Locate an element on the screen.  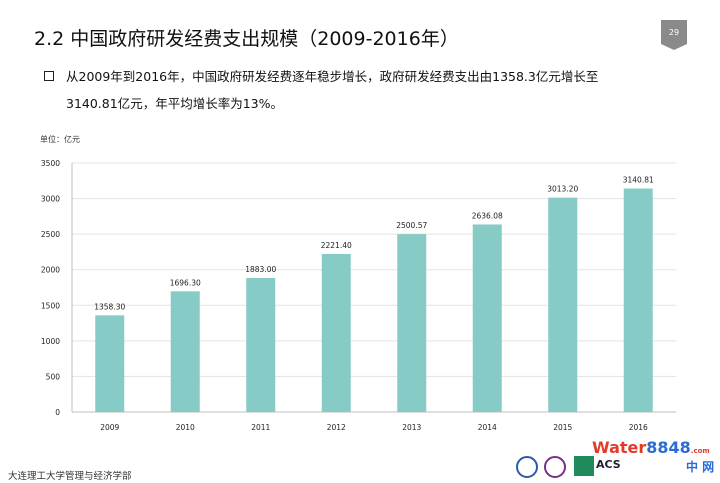
y-tick-label: 0 is located at coordinates (57, 412).